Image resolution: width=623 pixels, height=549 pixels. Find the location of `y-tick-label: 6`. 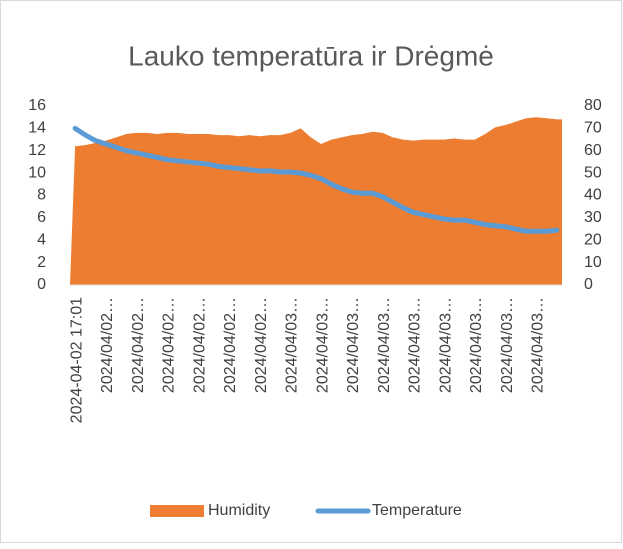

y-tick-label: 6 is located at coordinates (41, 217).